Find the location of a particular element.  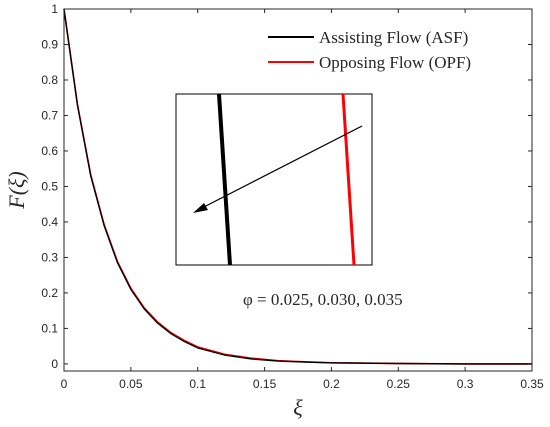

x-tick-label: 0.1 is located at coordinates (197, 384).